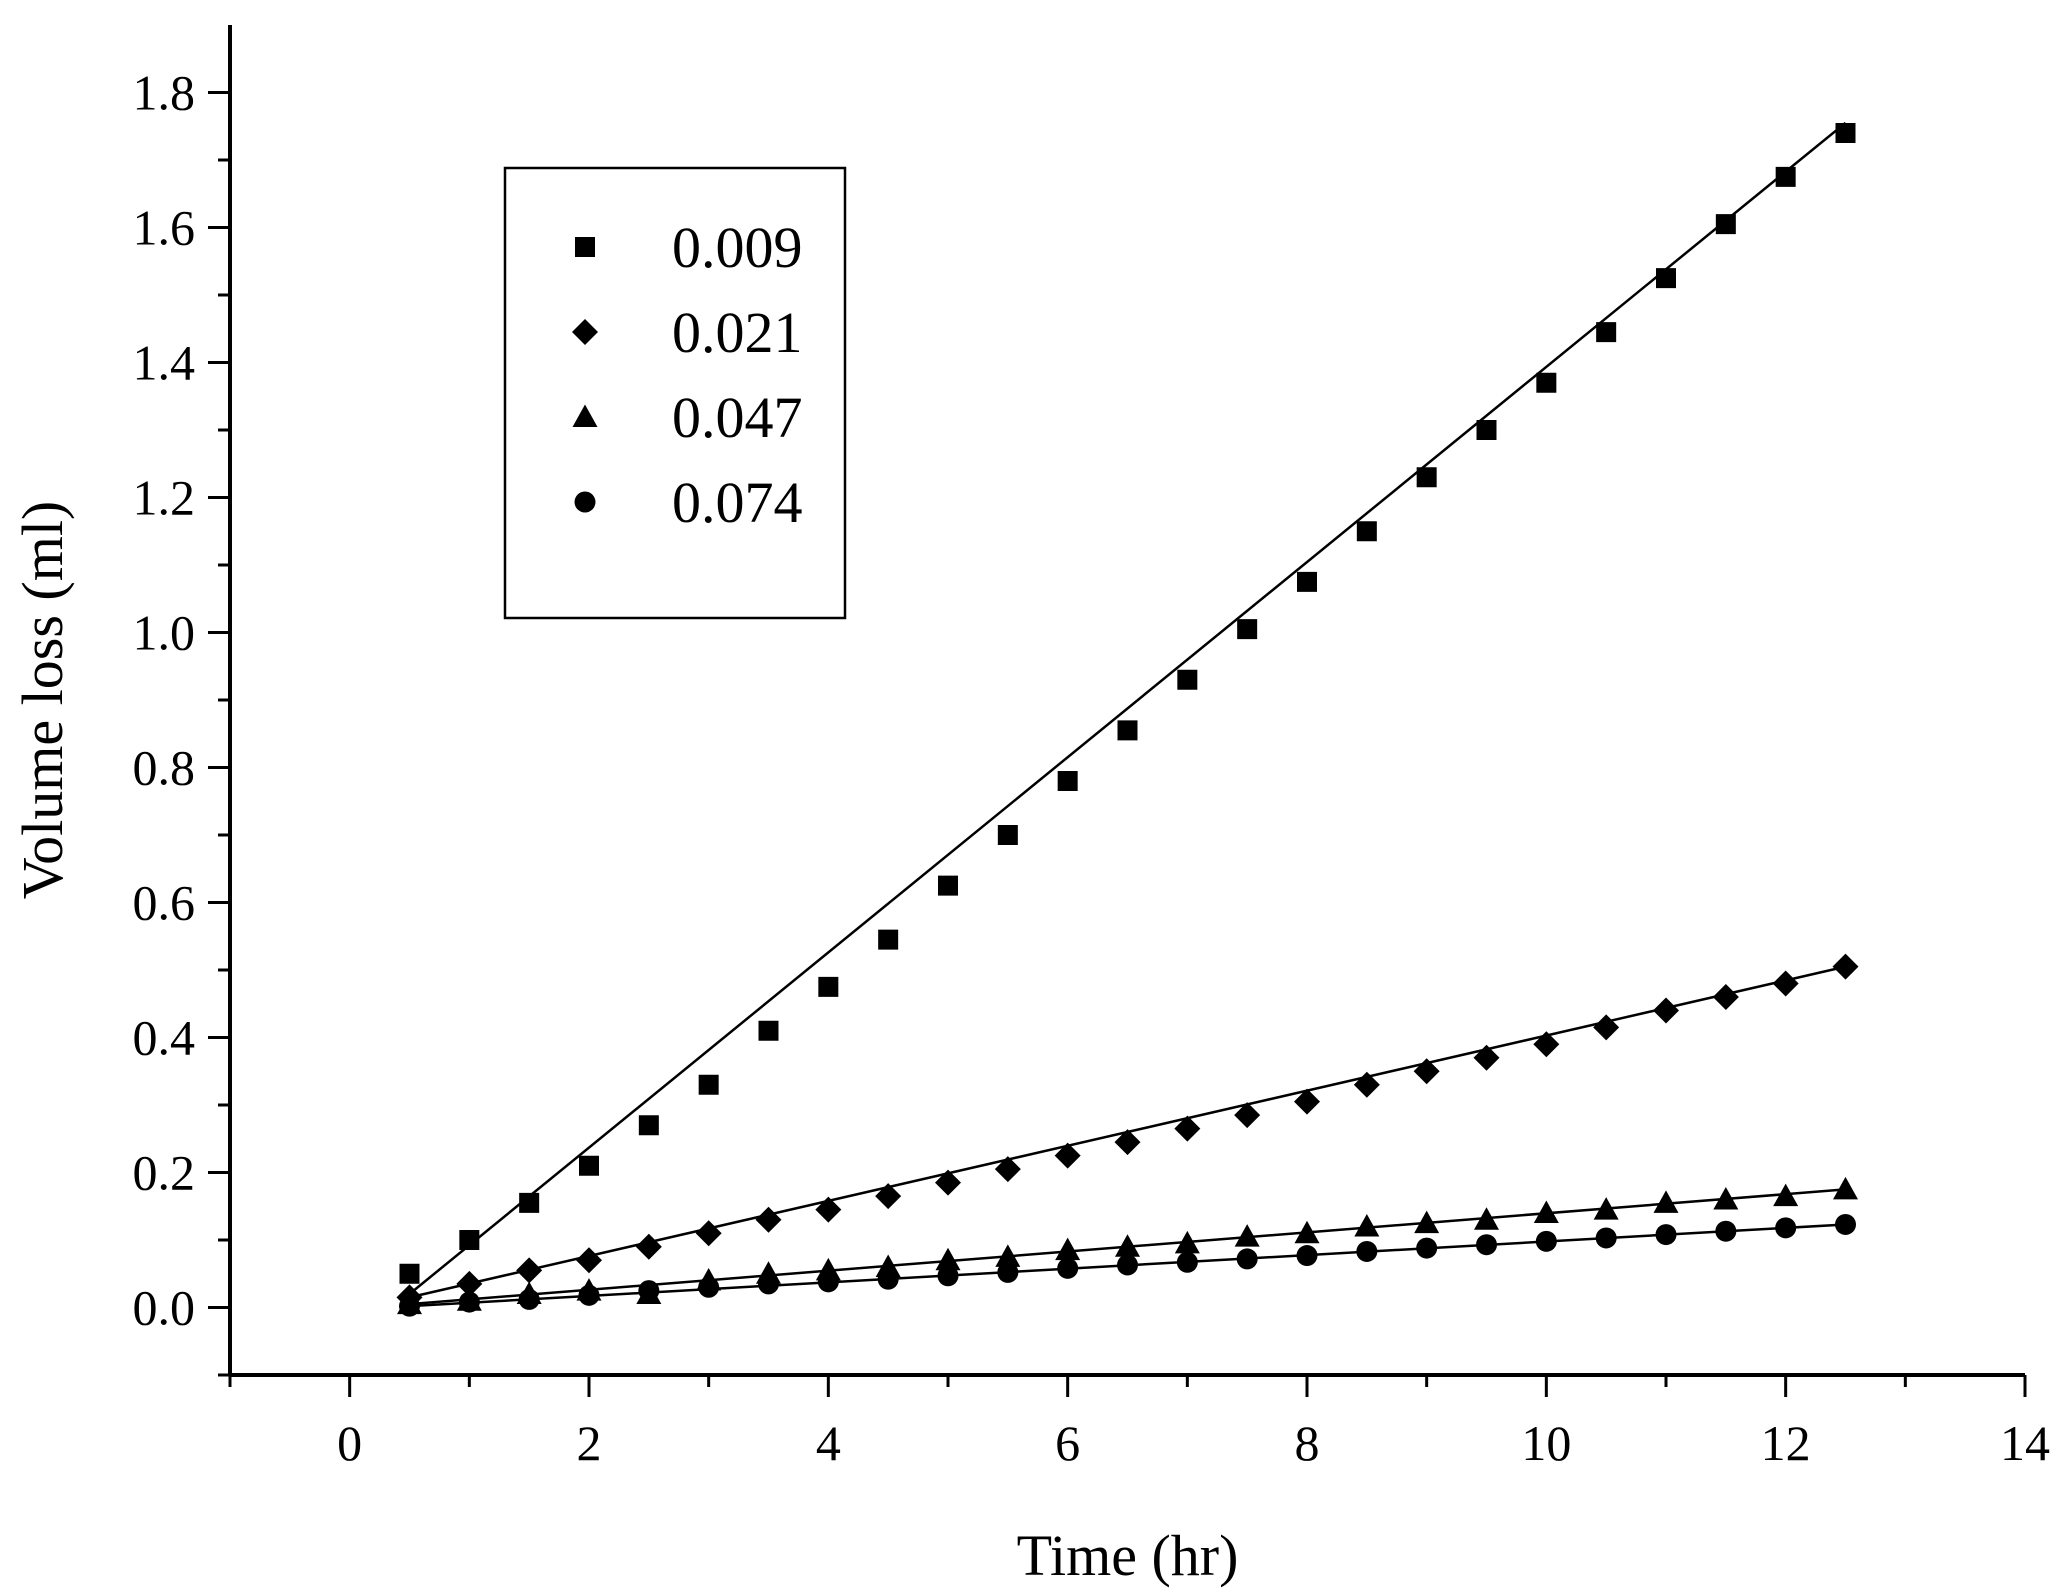 Image resolution: width=2070 pixels, height=1595 pixels. Describe the element at coordinates (1307, 1443) in the screenshot. I see `x-tick-label: 8` at that location.